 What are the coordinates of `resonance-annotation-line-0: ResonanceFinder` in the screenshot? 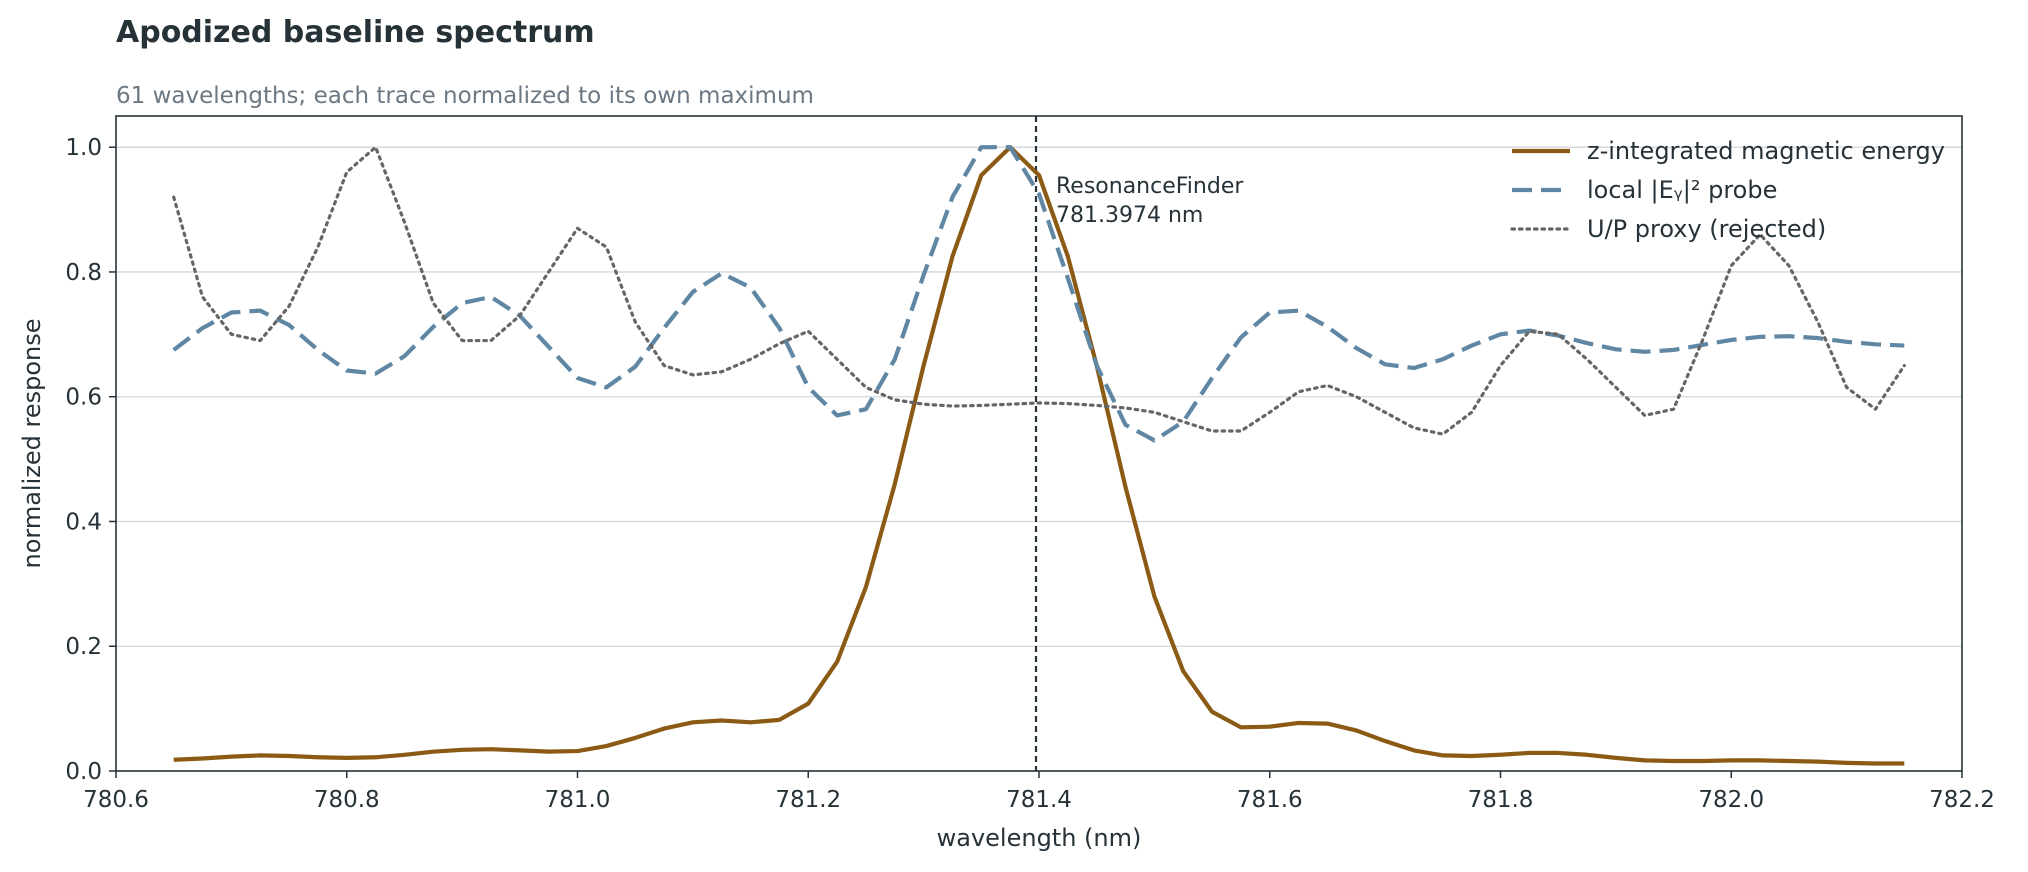 It's located at (1150, 186).